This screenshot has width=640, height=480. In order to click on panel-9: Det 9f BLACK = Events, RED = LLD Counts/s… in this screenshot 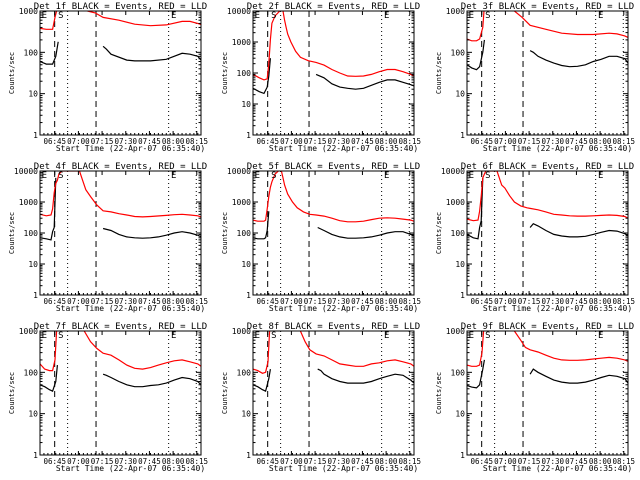, I will do `click(535, 397)`.